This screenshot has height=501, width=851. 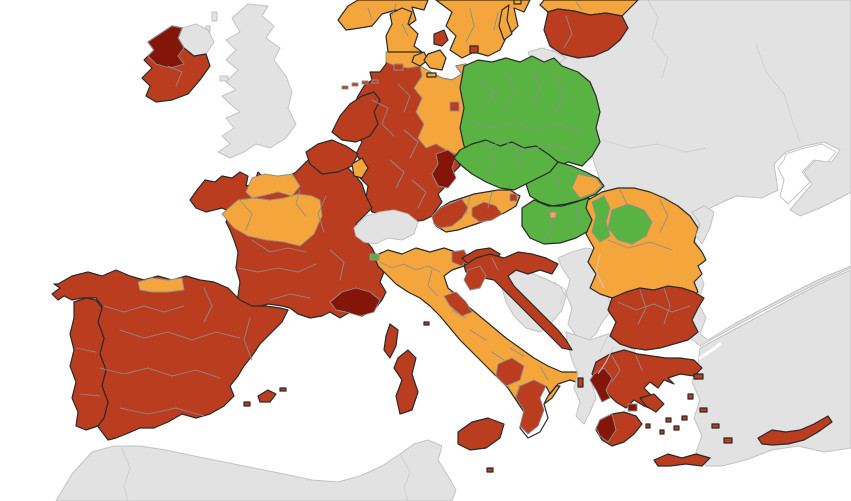 I want to click on region-crete, so click(x=682, y=460).